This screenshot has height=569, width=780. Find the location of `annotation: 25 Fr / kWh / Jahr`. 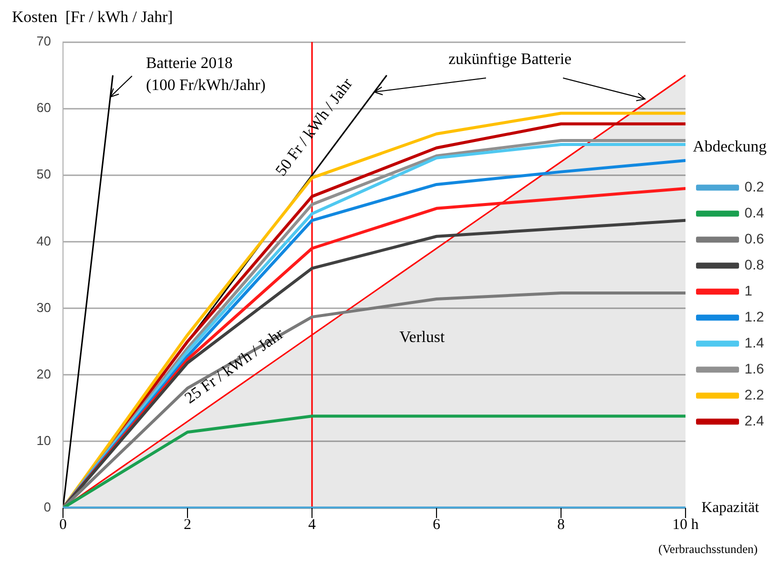

annotation: 25 Fr / kWh / Jahr is located at coordinates (235, 366).